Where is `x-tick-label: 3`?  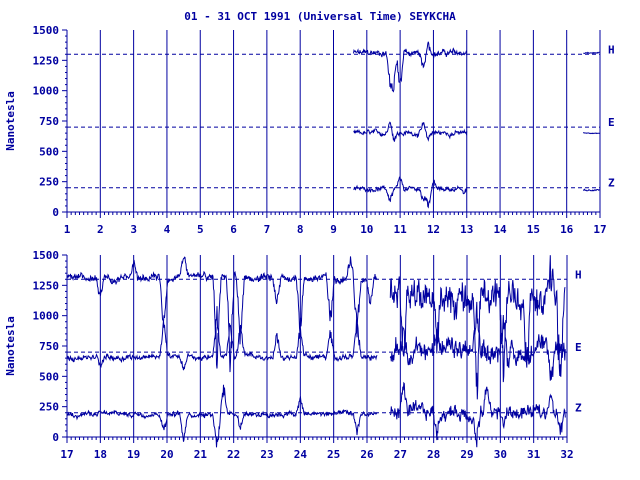
x-tick-label: 3 is located at coordinates (133, 229).